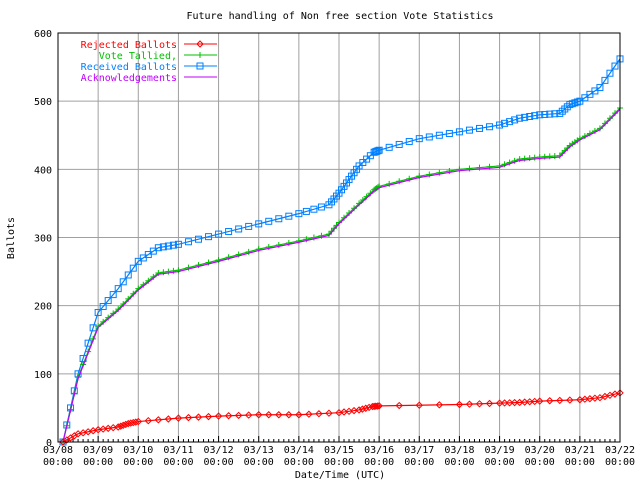  What do you see at coordinates (43, 239) in the screenshot?
I see `y-tick-label: 300` at bounding box center [43, 239].